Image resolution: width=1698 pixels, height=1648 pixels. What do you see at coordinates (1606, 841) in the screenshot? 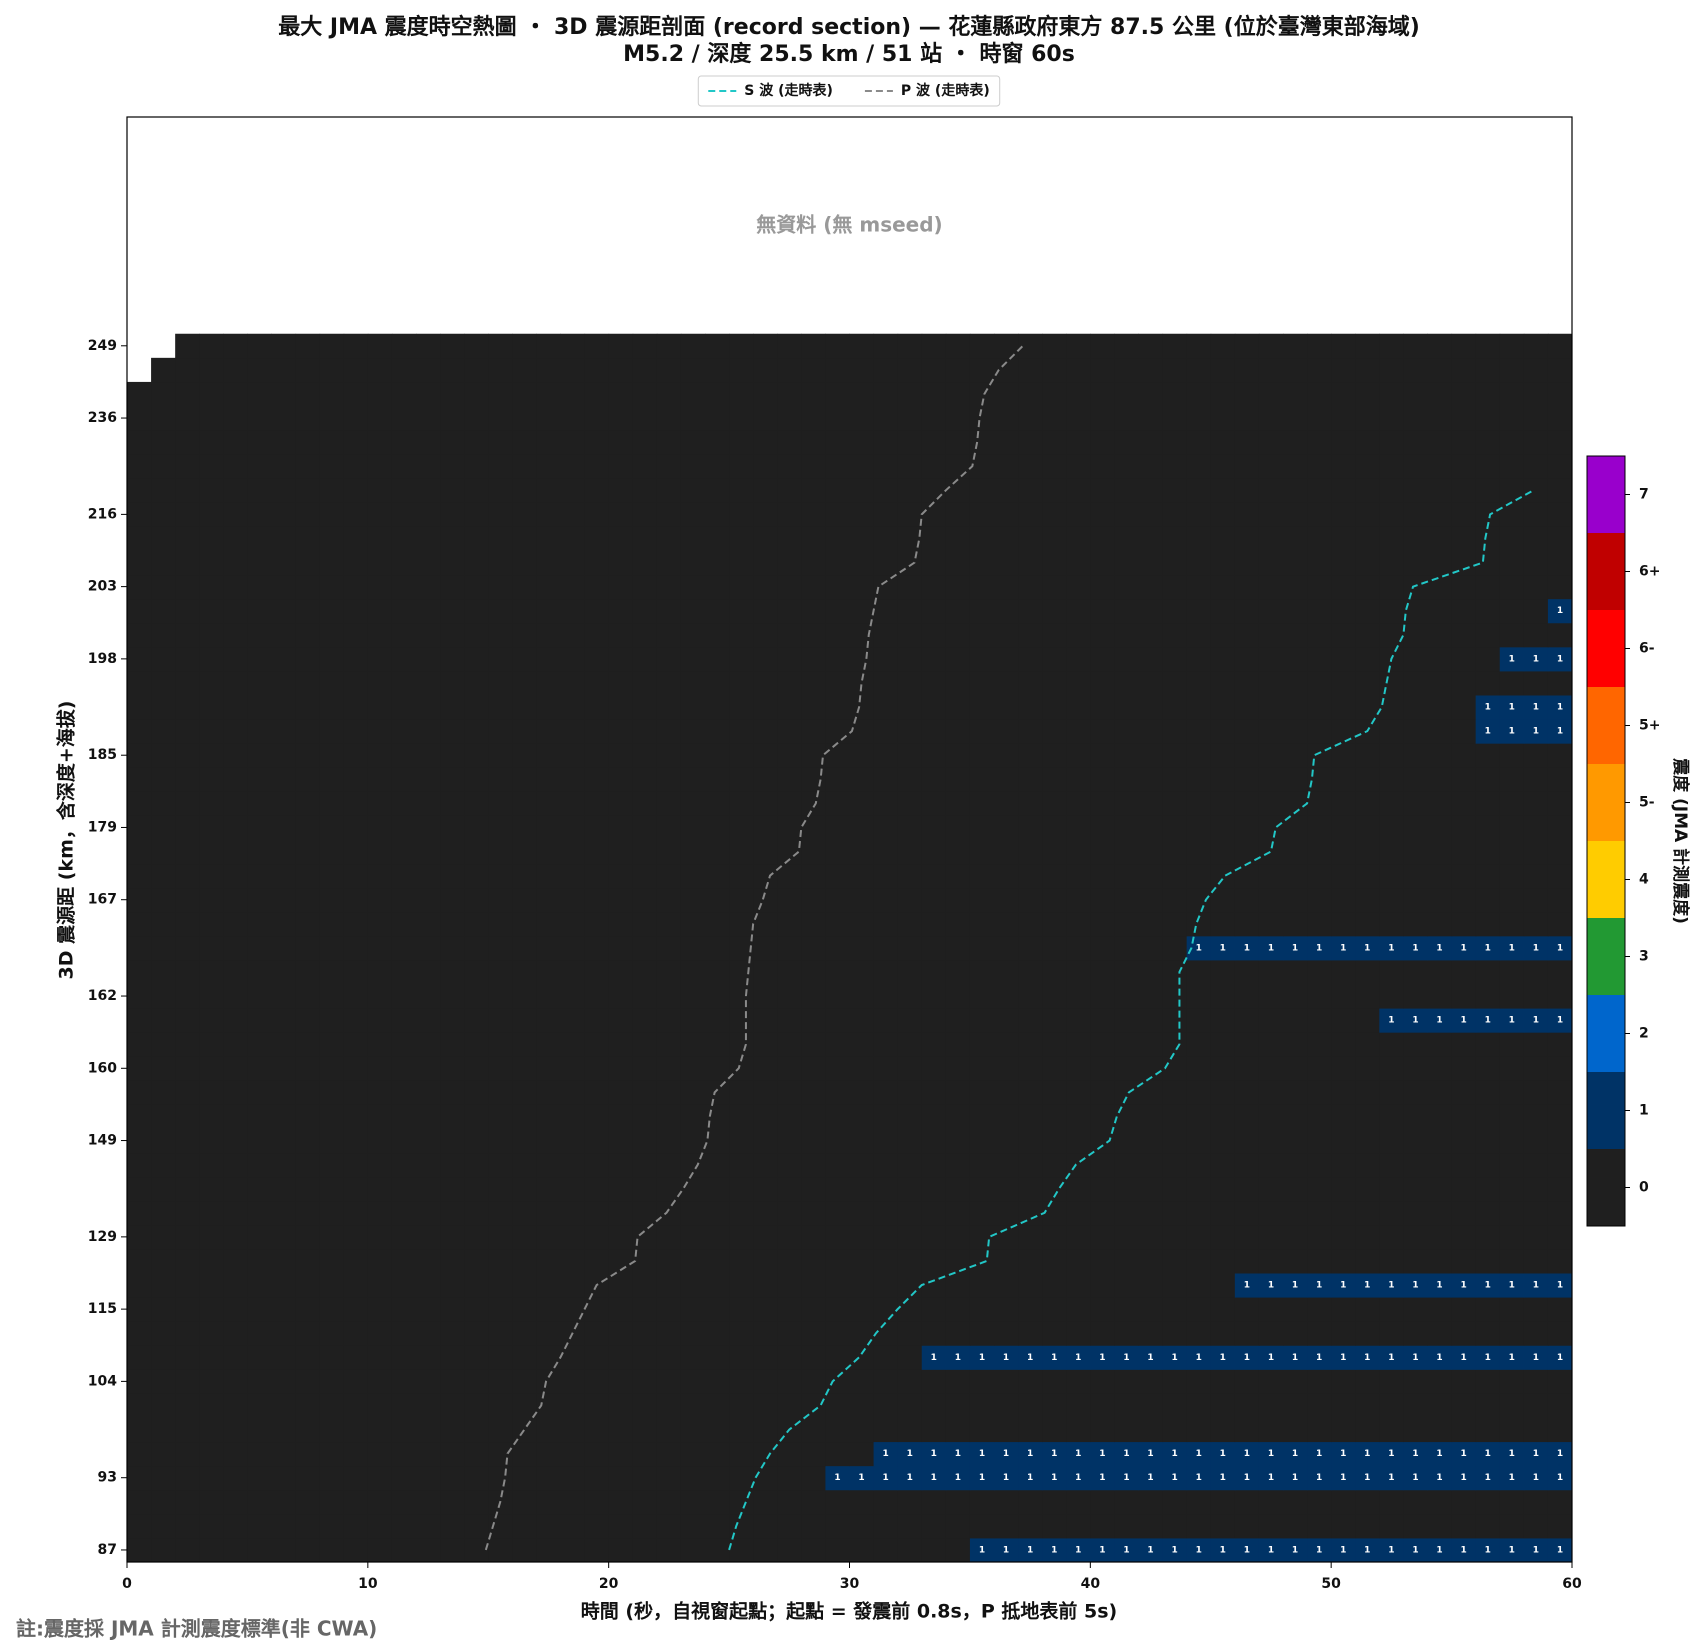
I see `colorbar-frame` at bounding box center [1606, 841].